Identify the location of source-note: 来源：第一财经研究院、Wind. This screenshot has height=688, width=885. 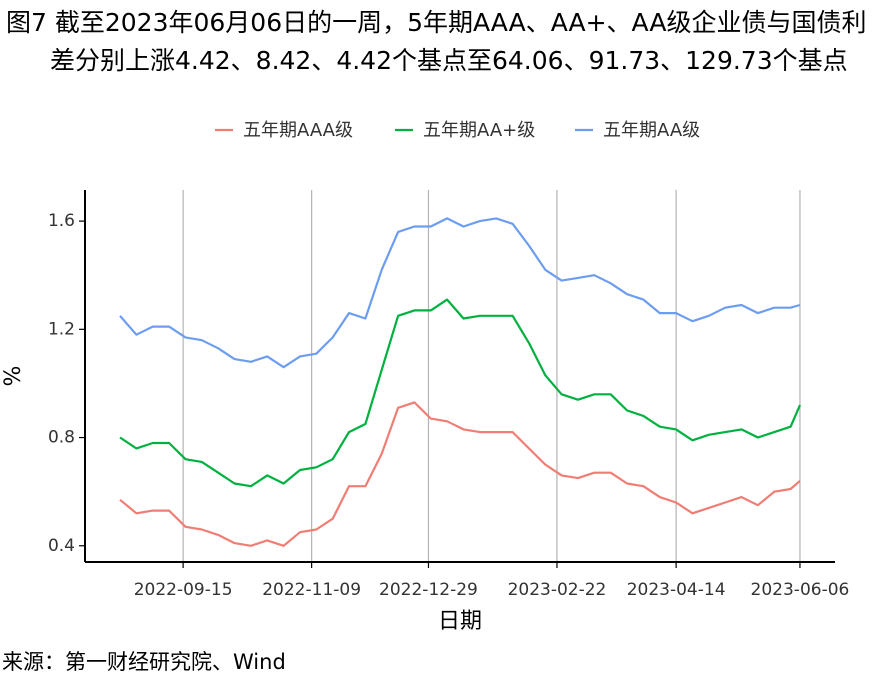
(144, 662).